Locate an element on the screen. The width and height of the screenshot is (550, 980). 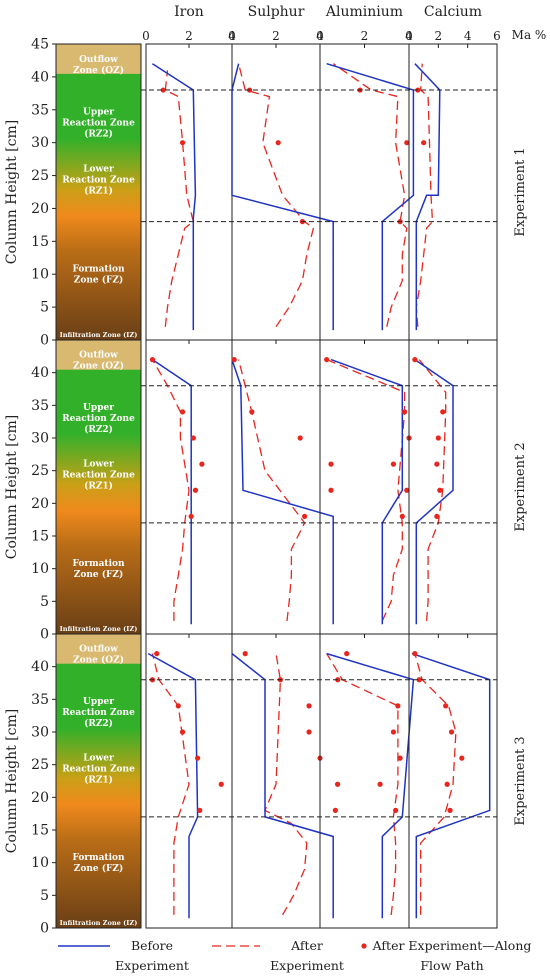
y-tick-label: 5 is located at coordinates (44, 308).